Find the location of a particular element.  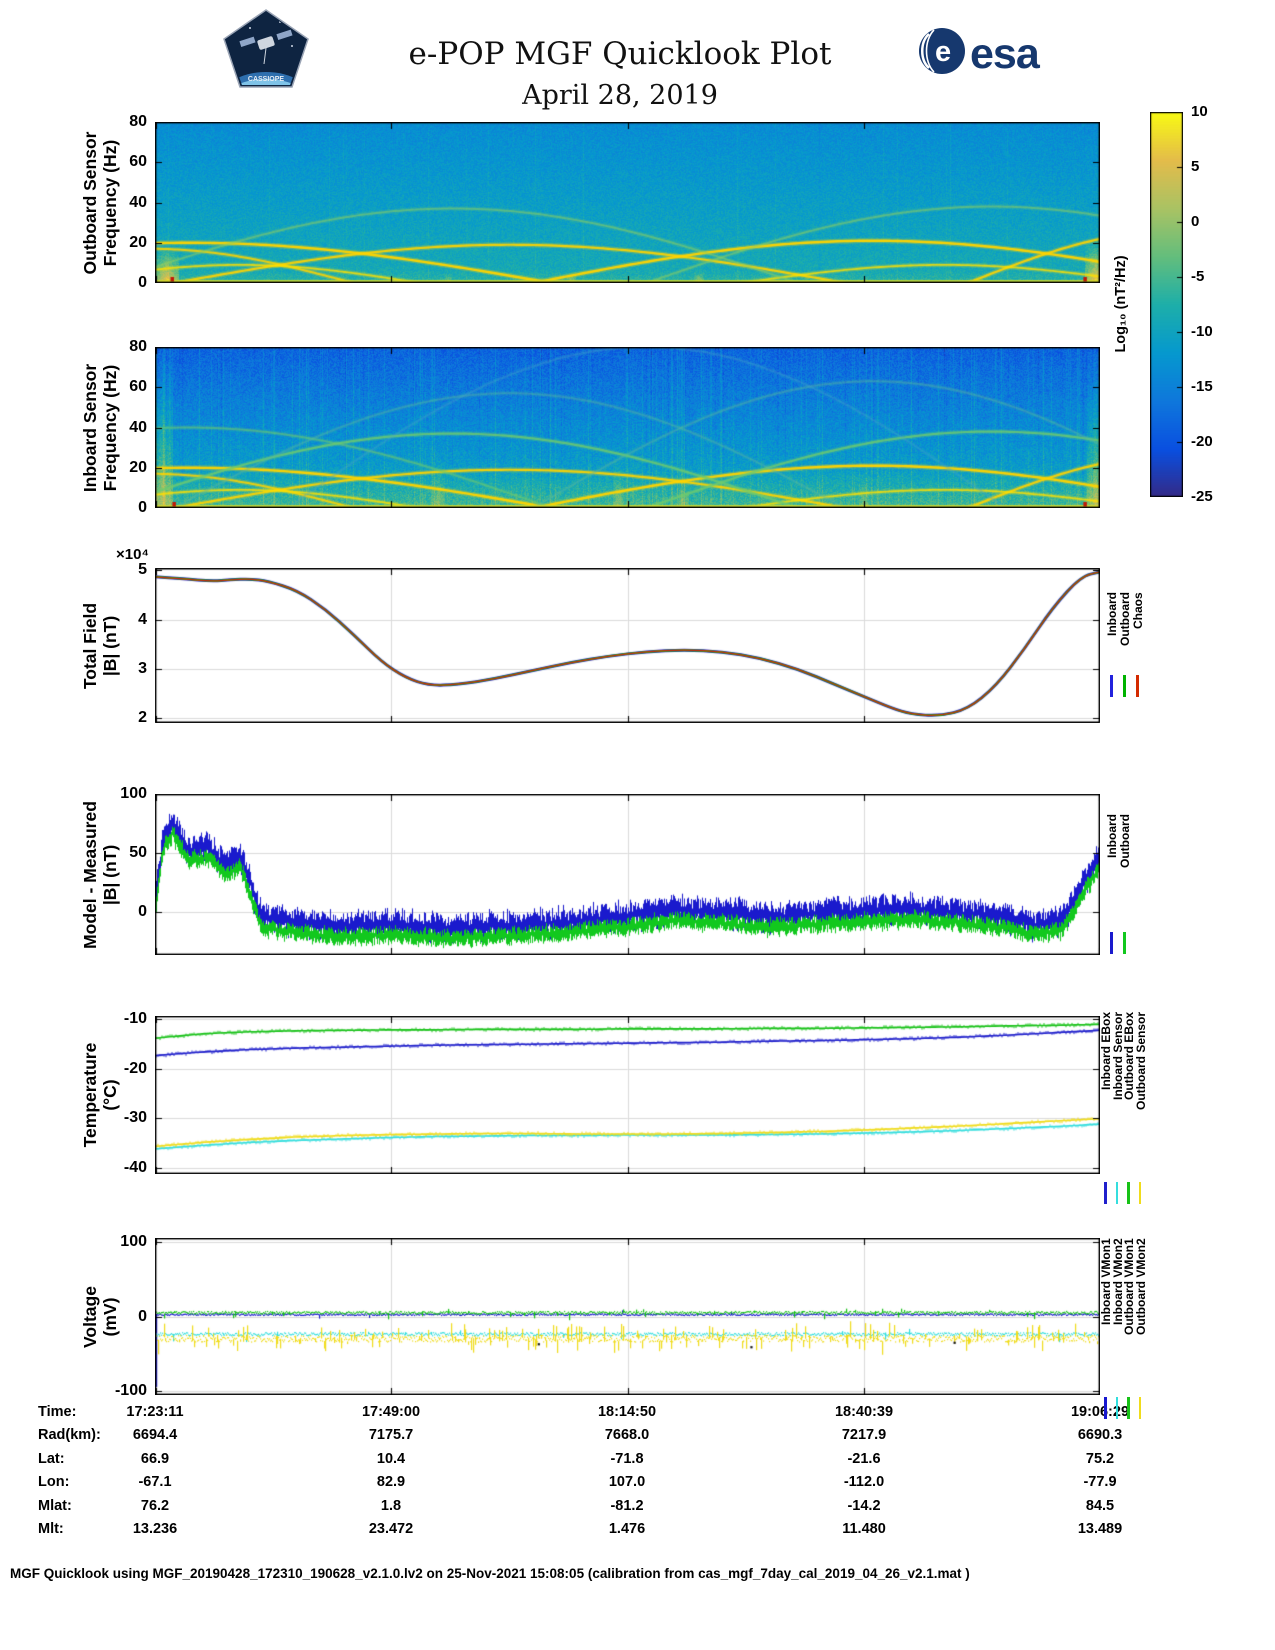

esa-logo-disc is located at coordinates (942, 51).